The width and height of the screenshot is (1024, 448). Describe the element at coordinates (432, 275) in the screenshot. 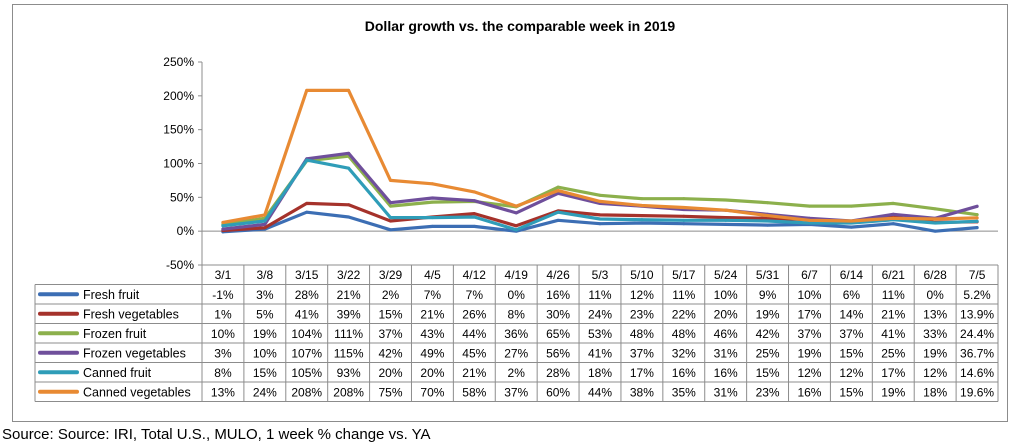

I see `x-category-label: 4/5` at that location.